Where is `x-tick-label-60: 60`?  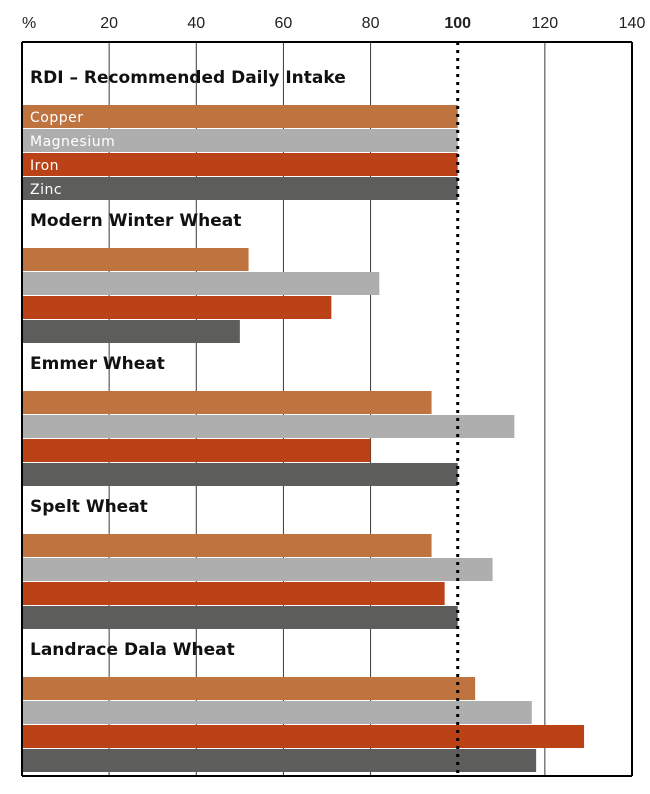
x-tick-label-60: 60 is located at coordinates (284, 23).